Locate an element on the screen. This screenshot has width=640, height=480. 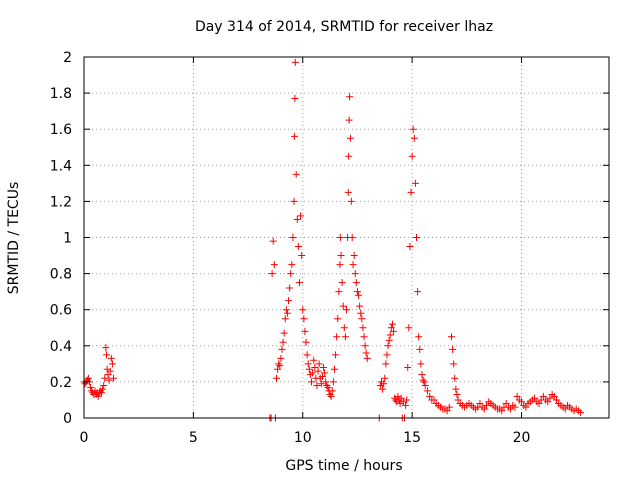
x-tick-label: 15 is located at coordinates (412, 438).